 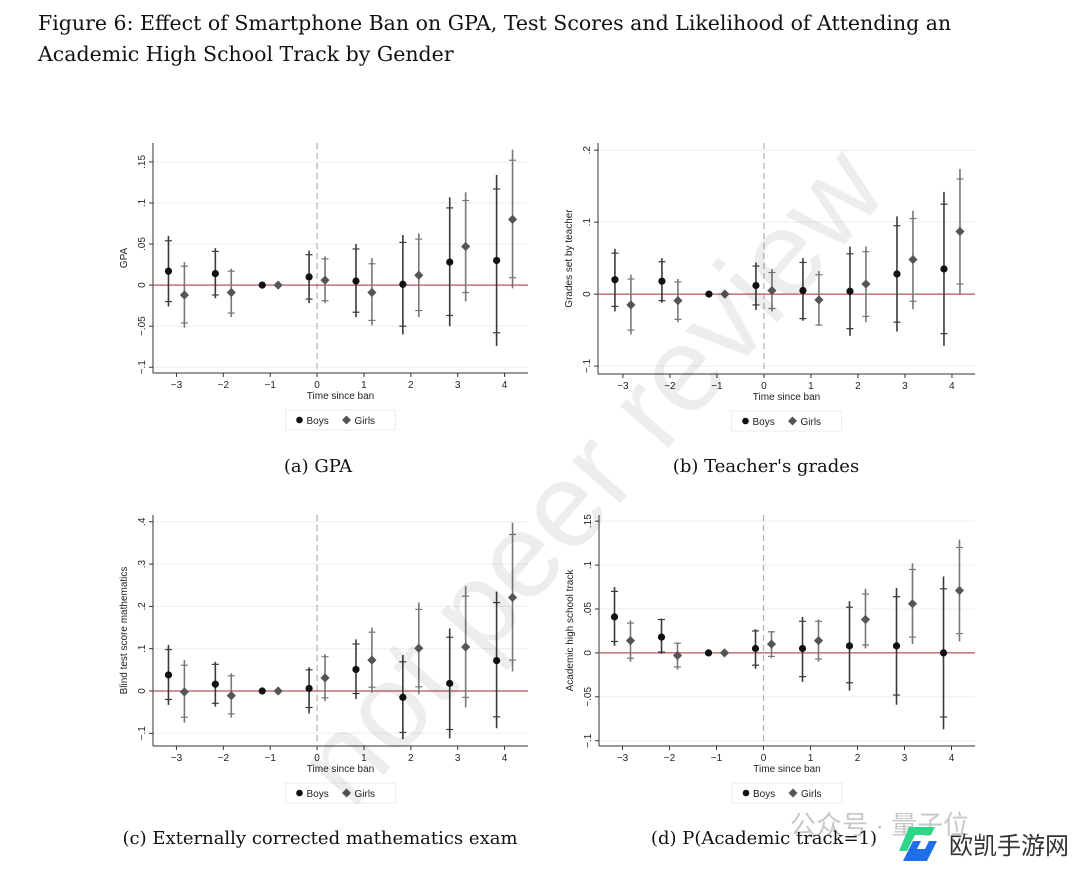 I want to click on y-axis-title: Blind test score mathematics, so click(x=124, y=631).